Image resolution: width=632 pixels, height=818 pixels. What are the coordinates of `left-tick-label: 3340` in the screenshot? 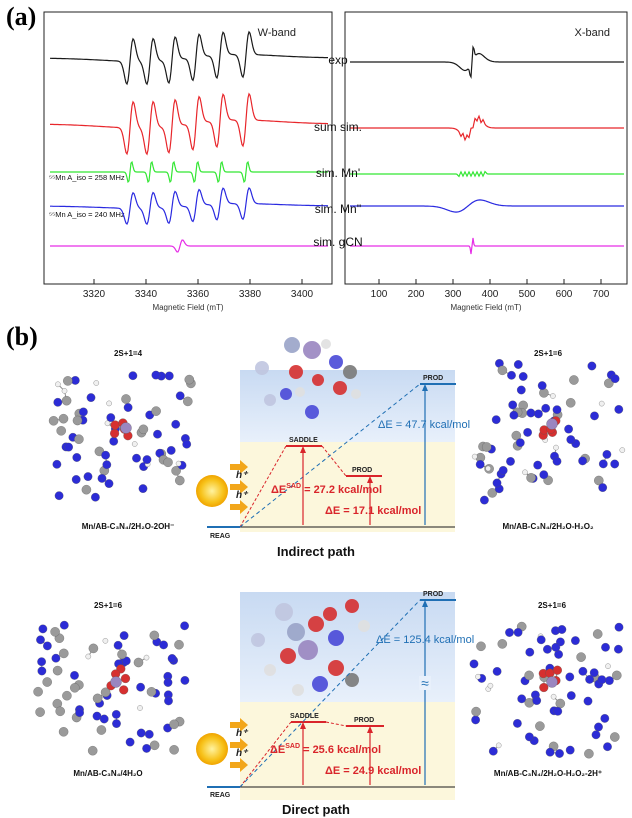 It's located at (146, 294).